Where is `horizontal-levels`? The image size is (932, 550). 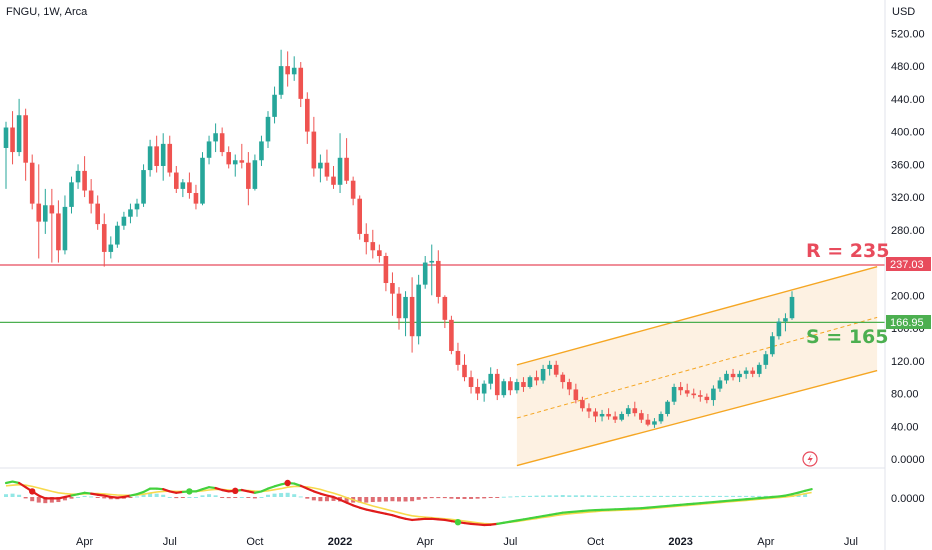 horizontal-levels is located at coordinates (442, 293).